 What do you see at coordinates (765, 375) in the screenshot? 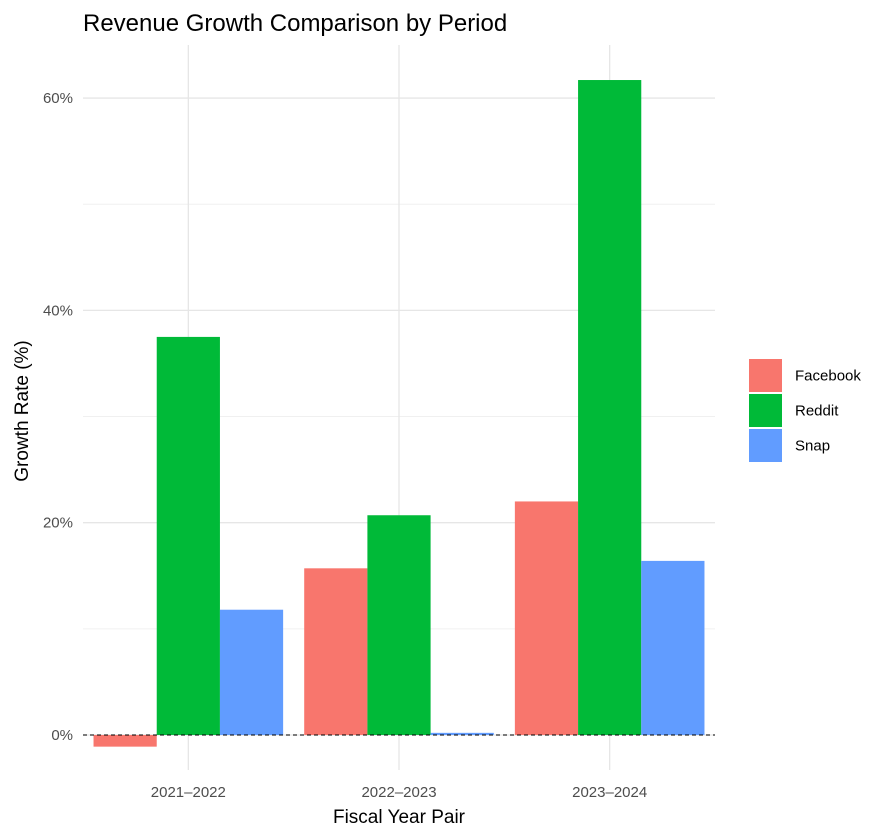
I see `legend-key-facebook` at bounding box center [765, 375].